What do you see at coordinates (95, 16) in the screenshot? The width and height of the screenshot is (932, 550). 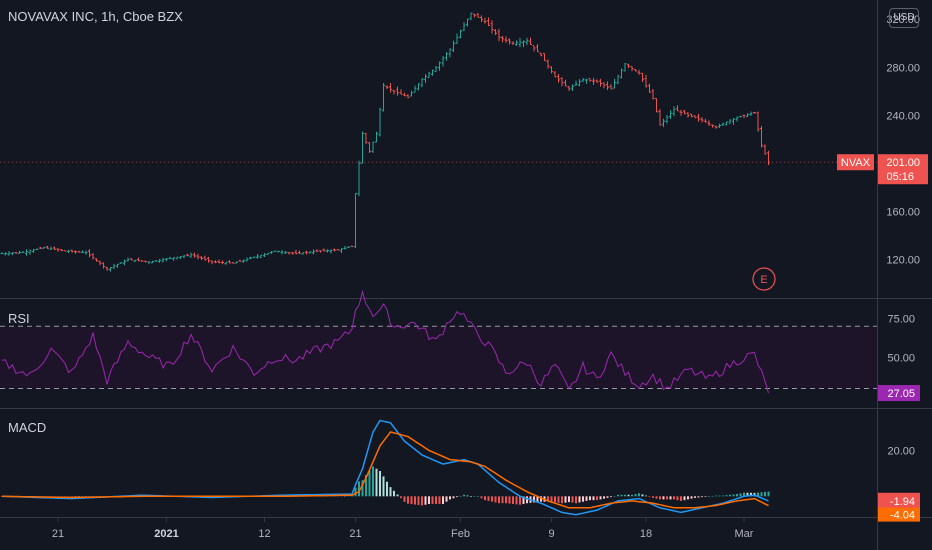 I see `chart-title: NOVAVAX INC, 1h, Cboe BZX` at bounding box center [95, 16].